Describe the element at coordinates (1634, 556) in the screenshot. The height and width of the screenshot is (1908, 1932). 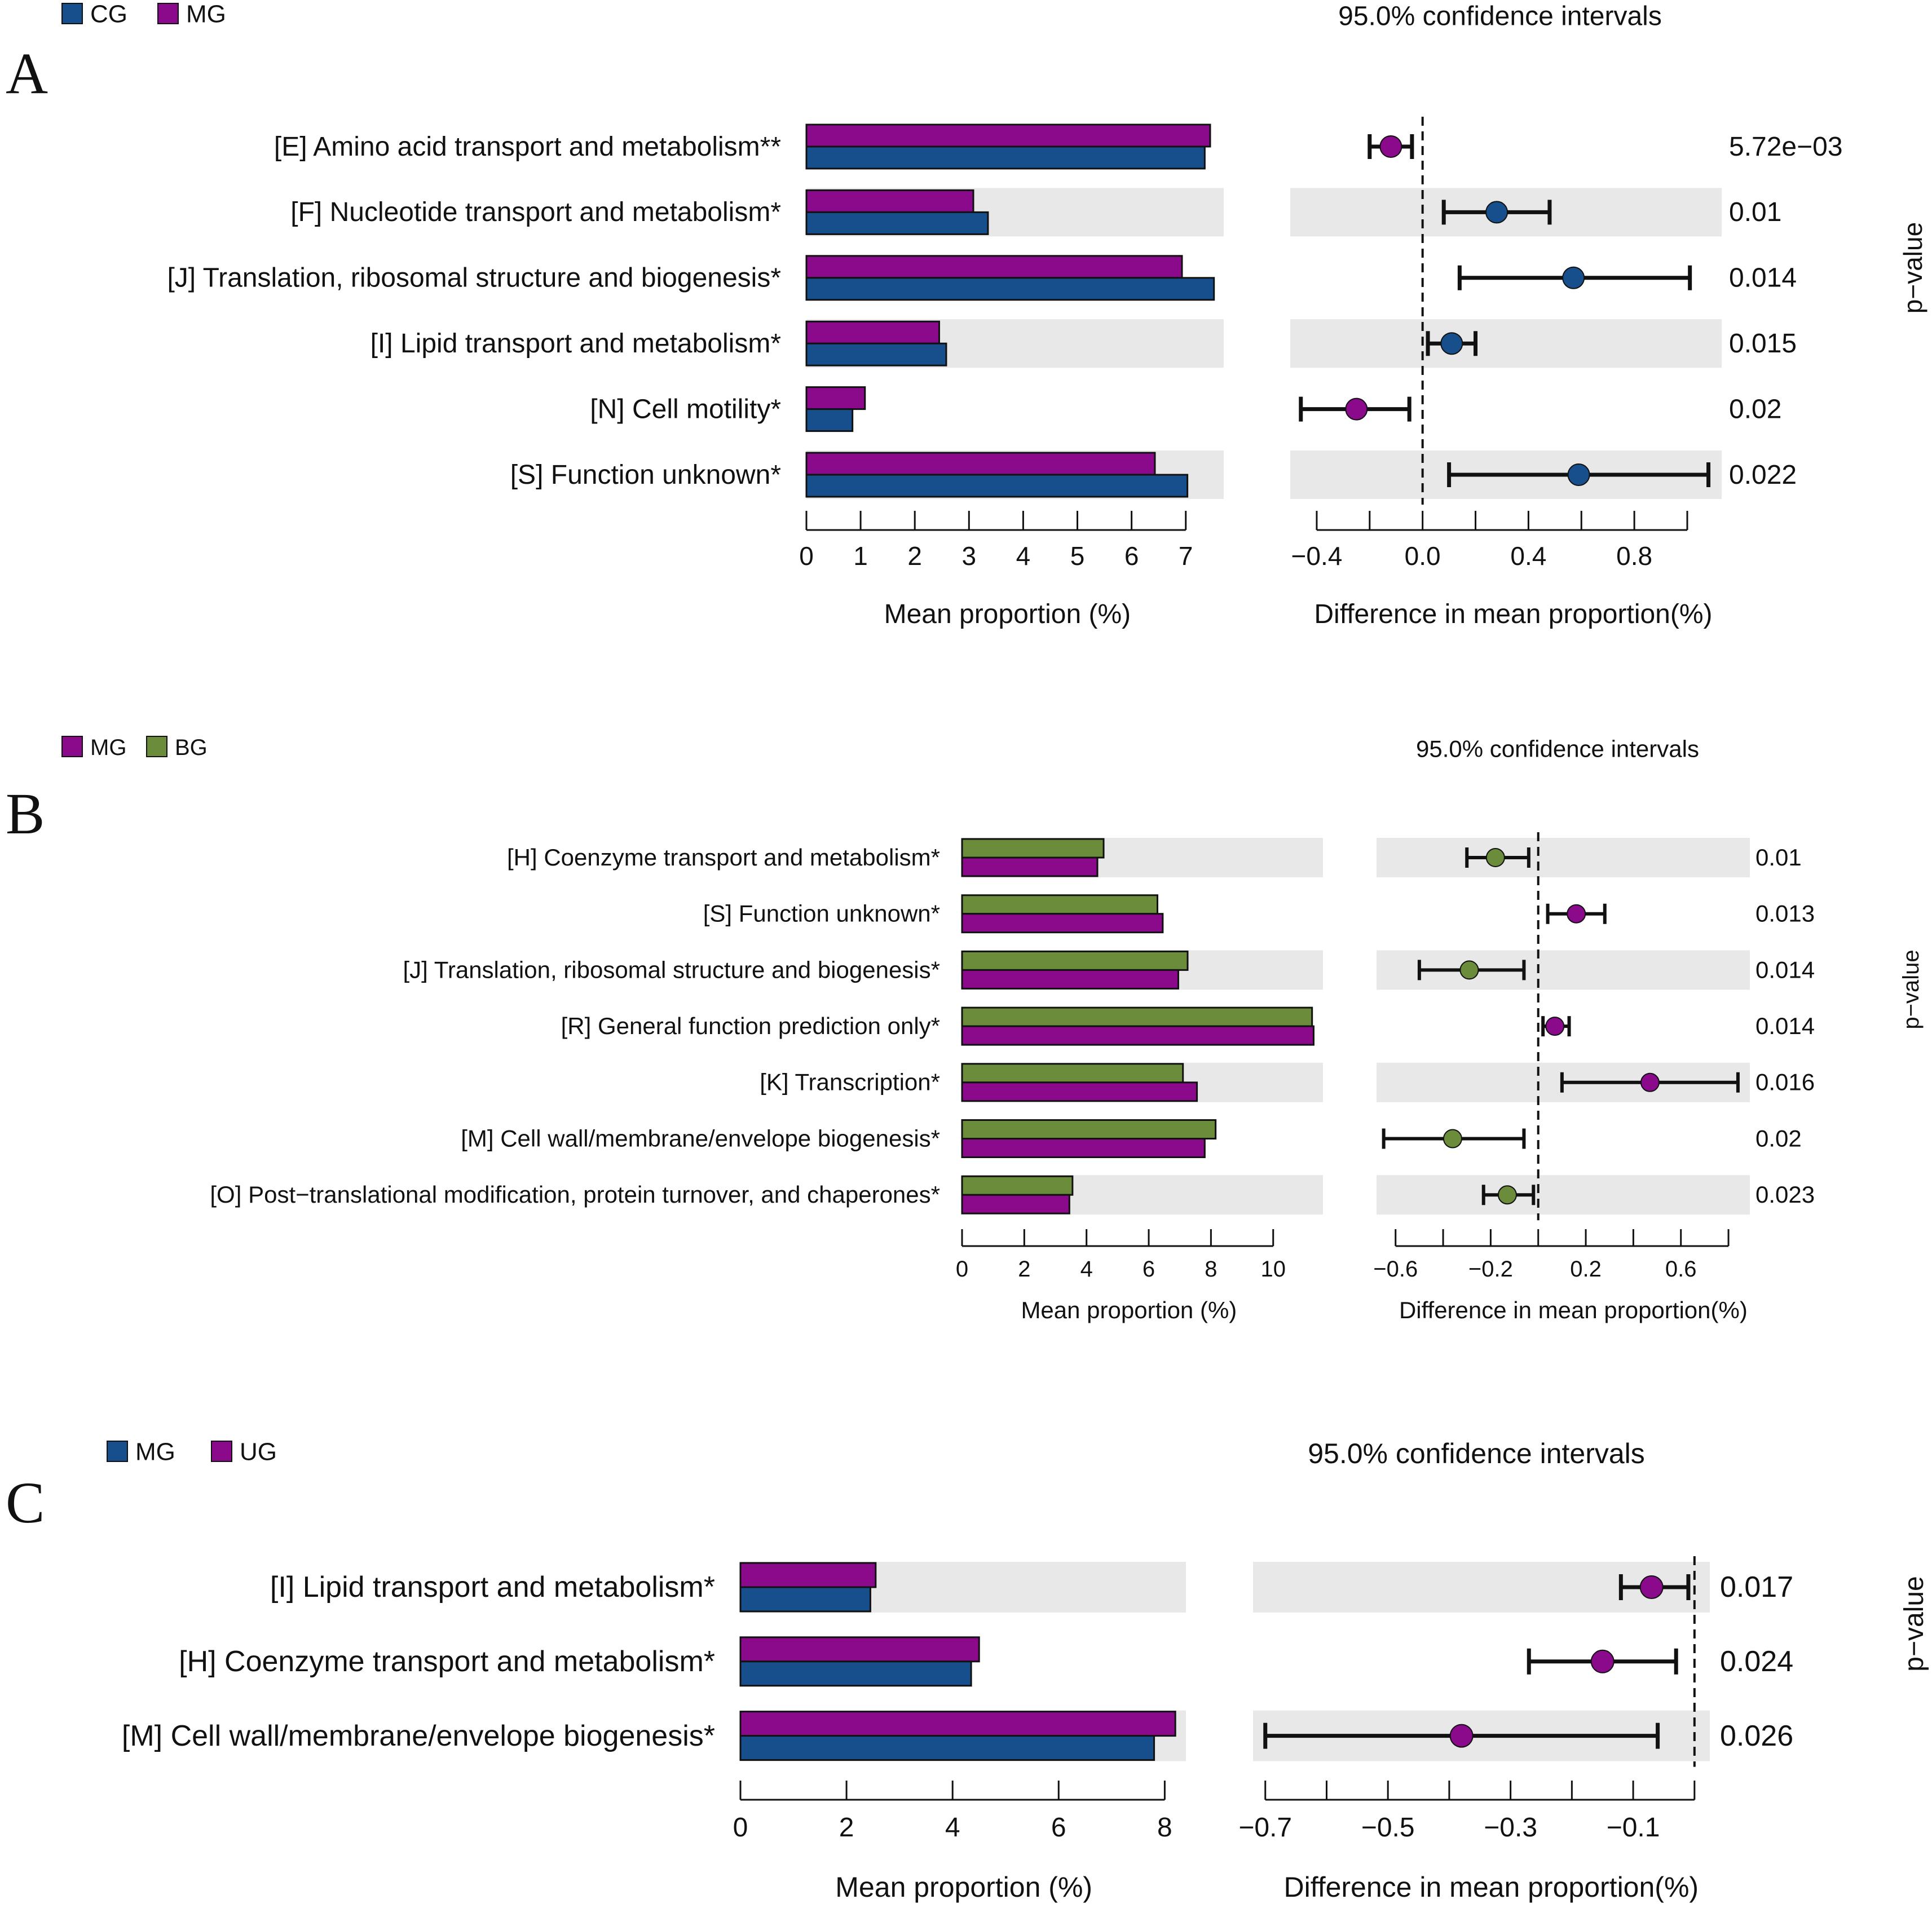
I see `diff-axis-tick-label: 0.8` at that location.